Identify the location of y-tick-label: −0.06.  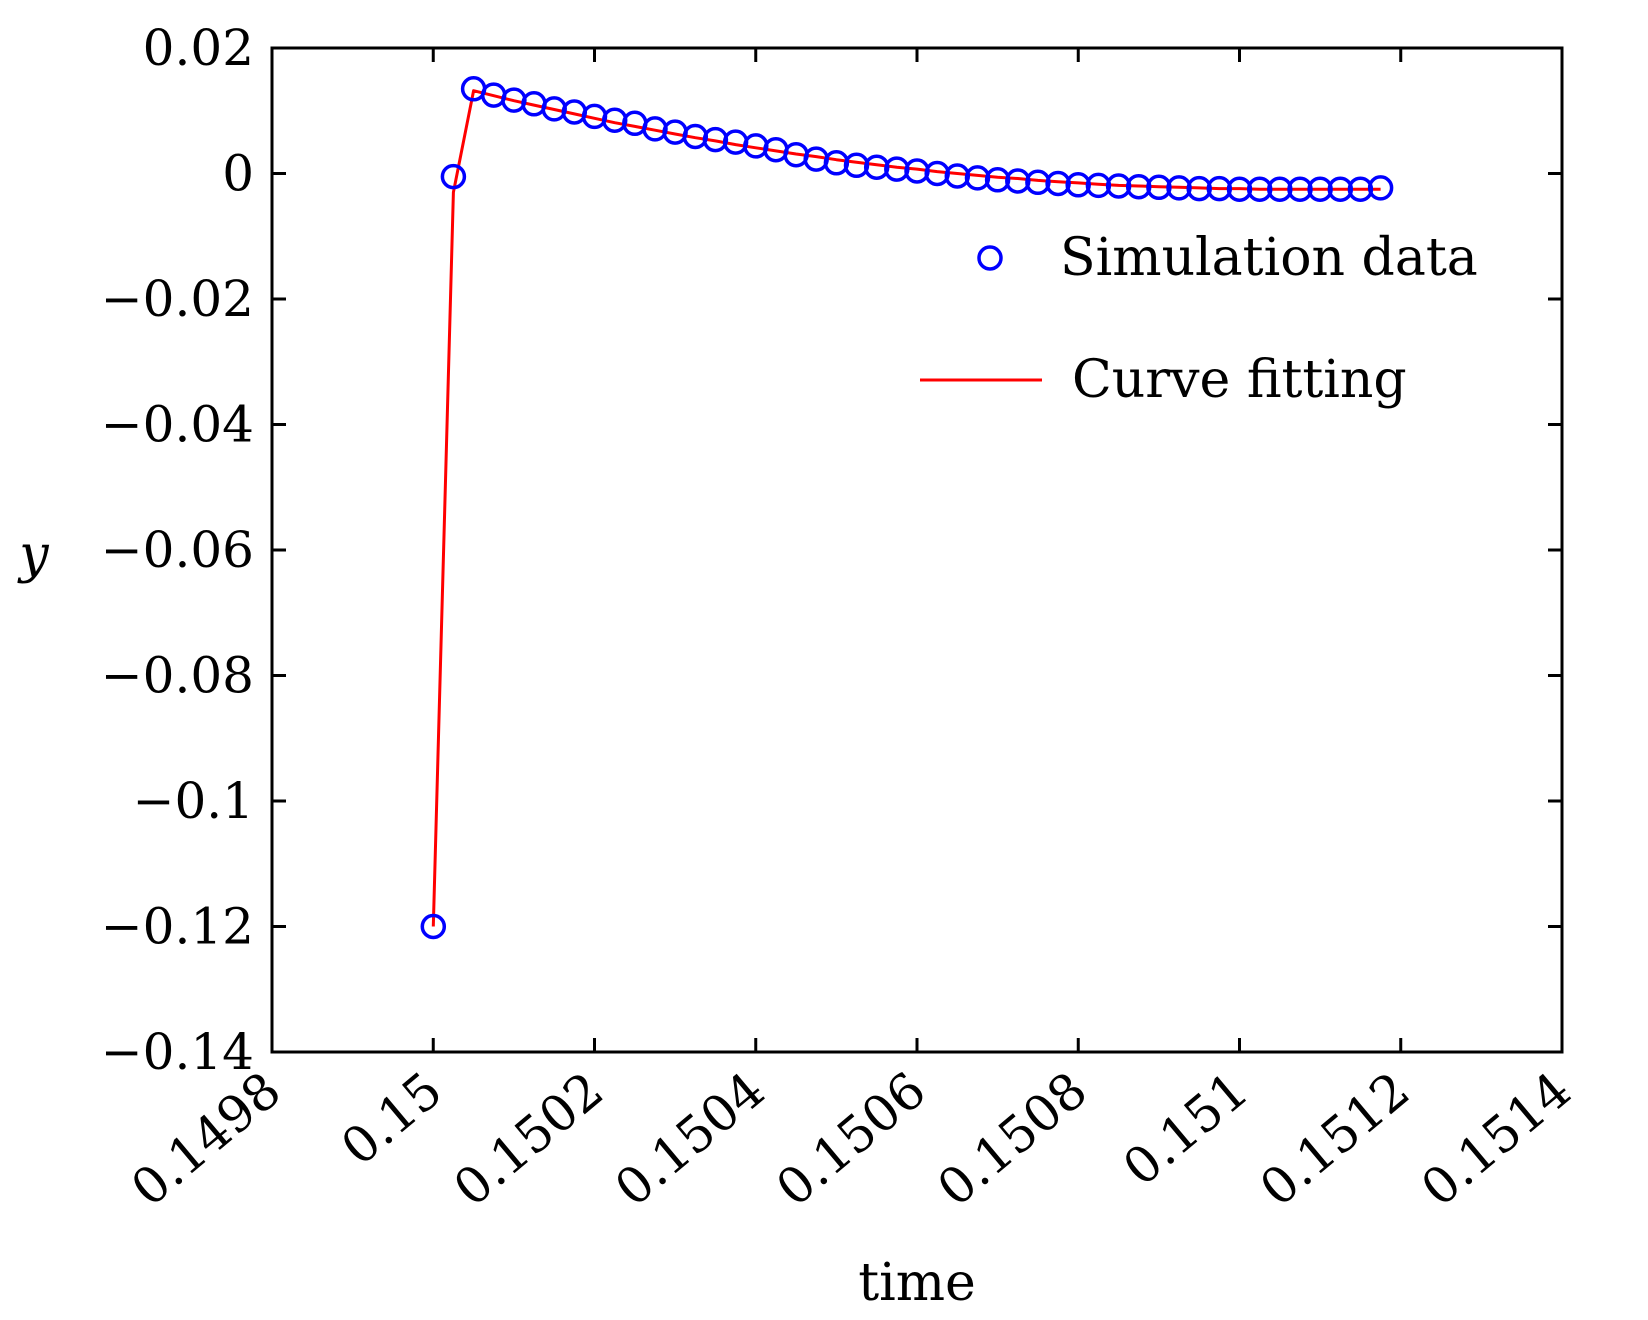
(177, 550).